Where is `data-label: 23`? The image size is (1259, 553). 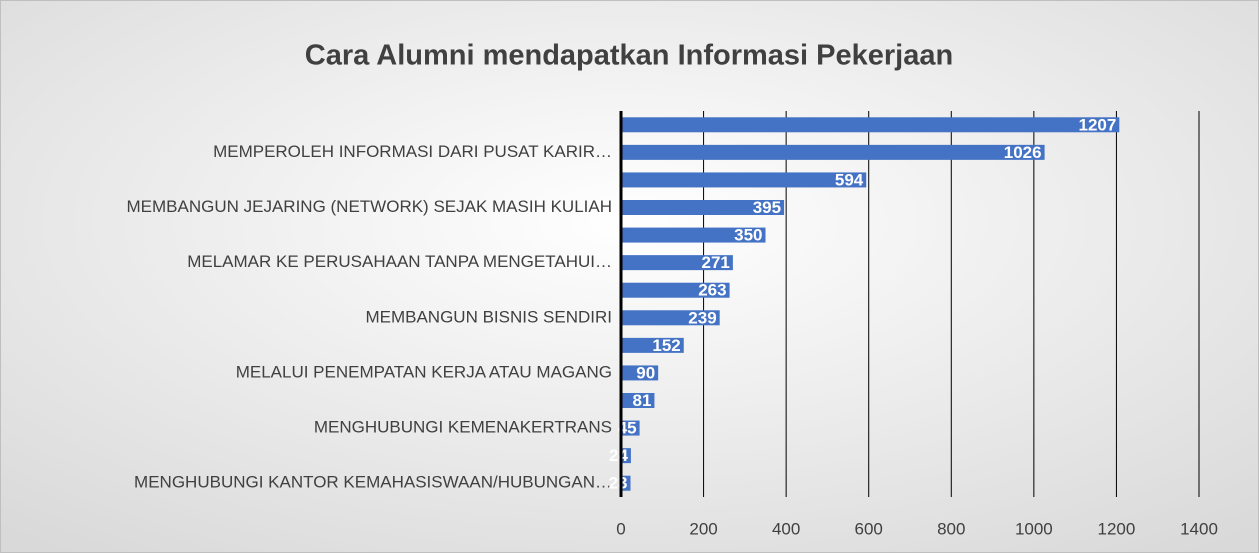 data-label: 23 is located at coordinates (618, 483).